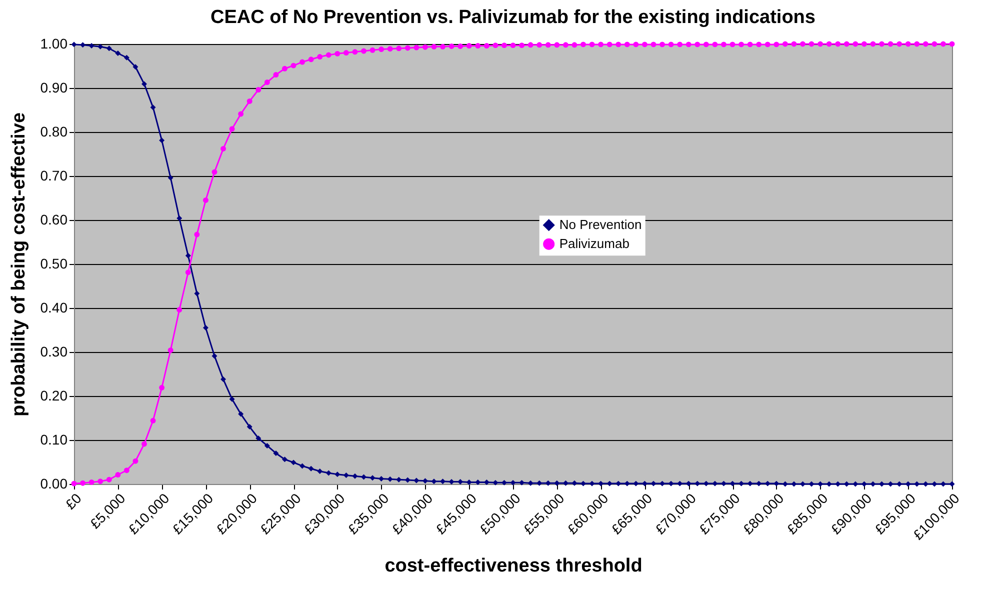 The width and height of the screenshot is (989, 599). Describe the element at coordinates (54, 352) in the screenshot. I see `y-tick-label: 0.30` at that location.